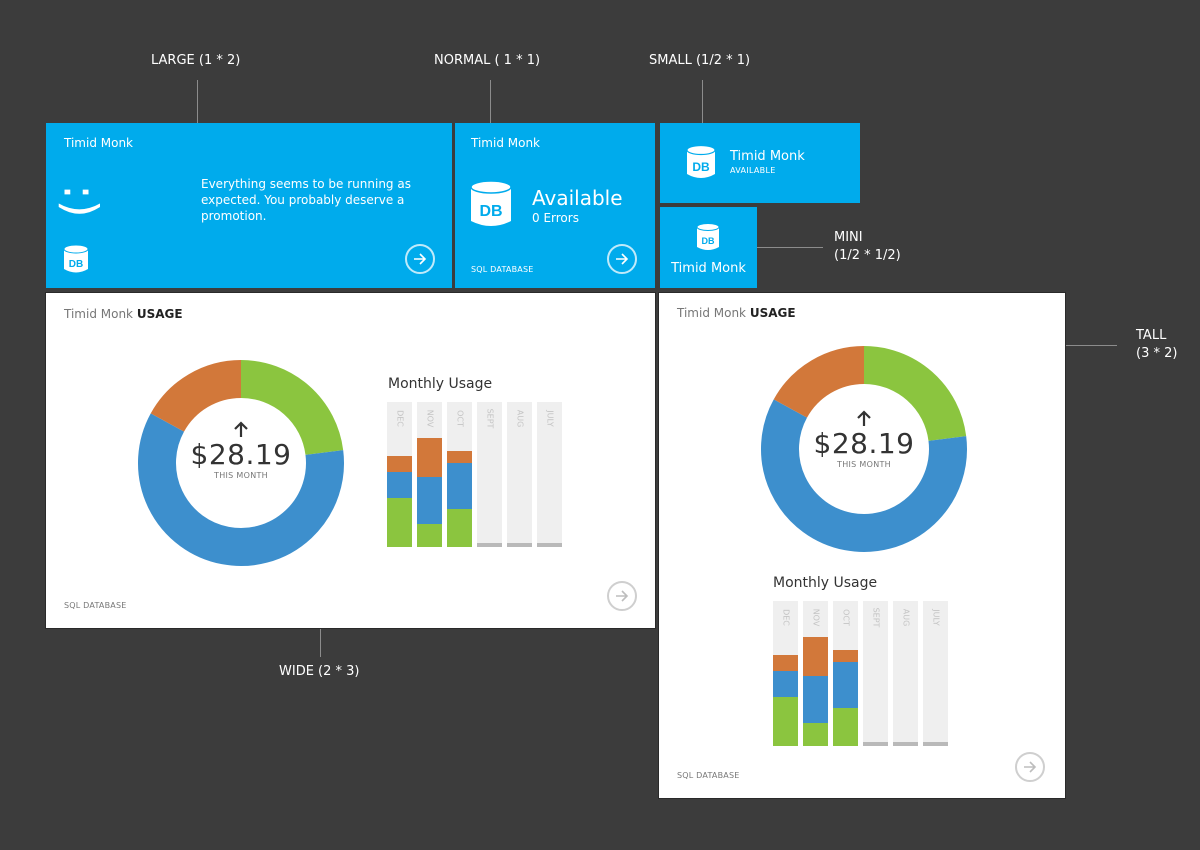 Image resolution: width=1200 pixels, height=850 pixels. What do you see at coordinates (80, 201) in the screenshot?
I see `smiley-face: :)` at bounding box center [80, 201].